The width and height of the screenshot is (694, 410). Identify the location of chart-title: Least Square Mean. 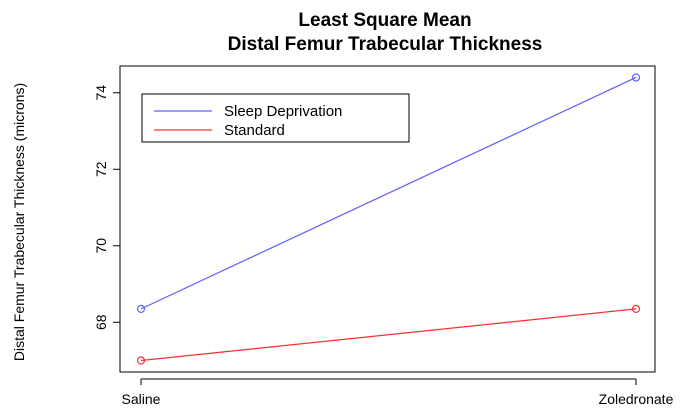
(384, 20).